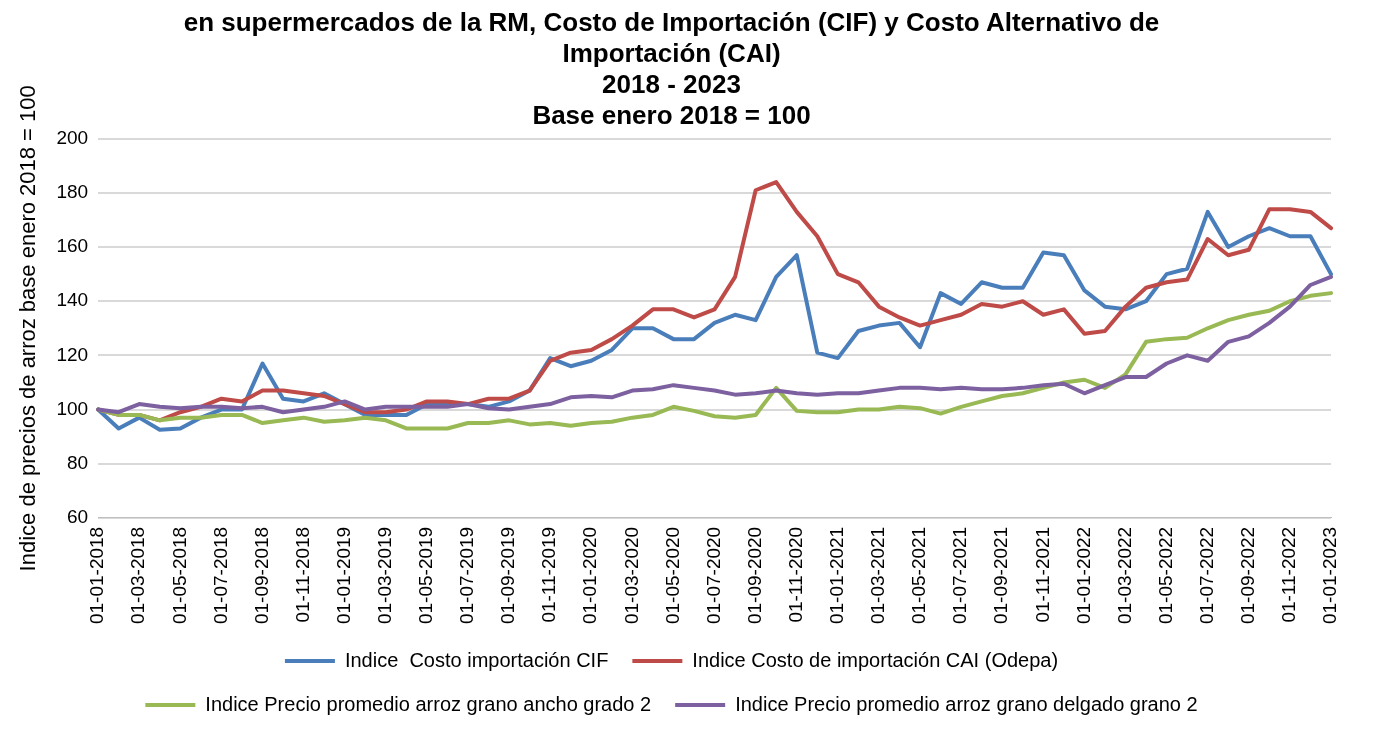 This screenshot has width=1379, height=733. I want to click on x-tick-label: 01-09-2022, so click(1248, 575).